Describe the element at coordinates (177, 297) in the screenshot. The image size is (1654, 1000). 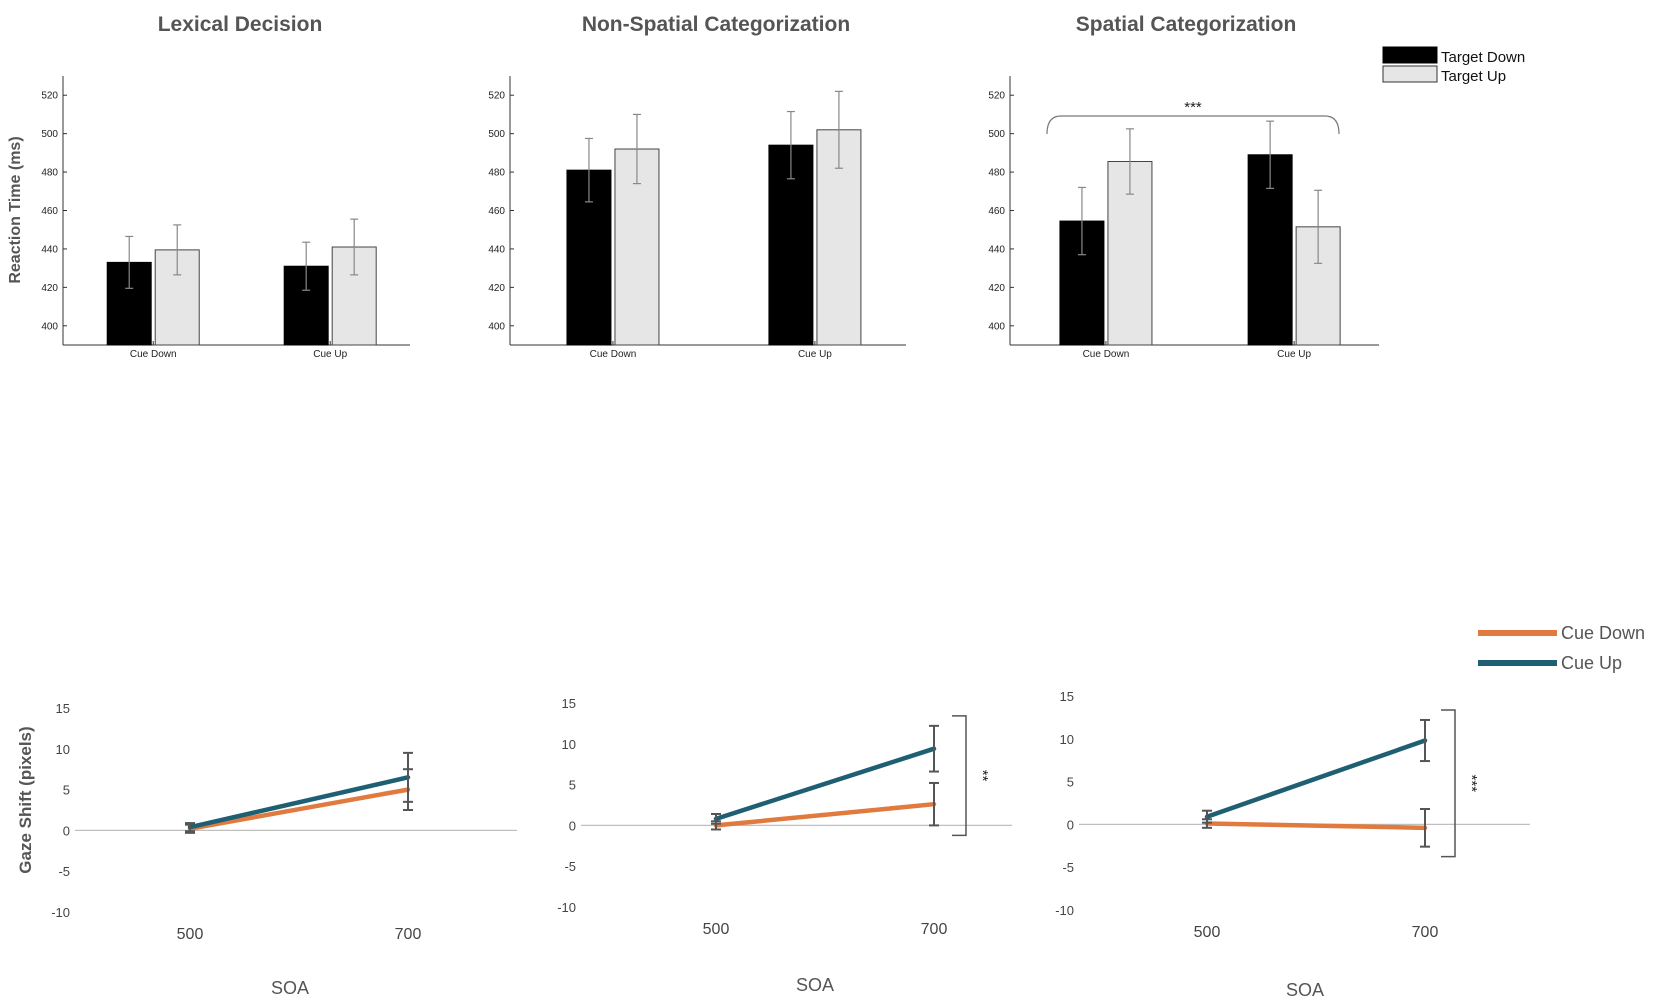
I see `bar-target-up-cue-down` at that location.